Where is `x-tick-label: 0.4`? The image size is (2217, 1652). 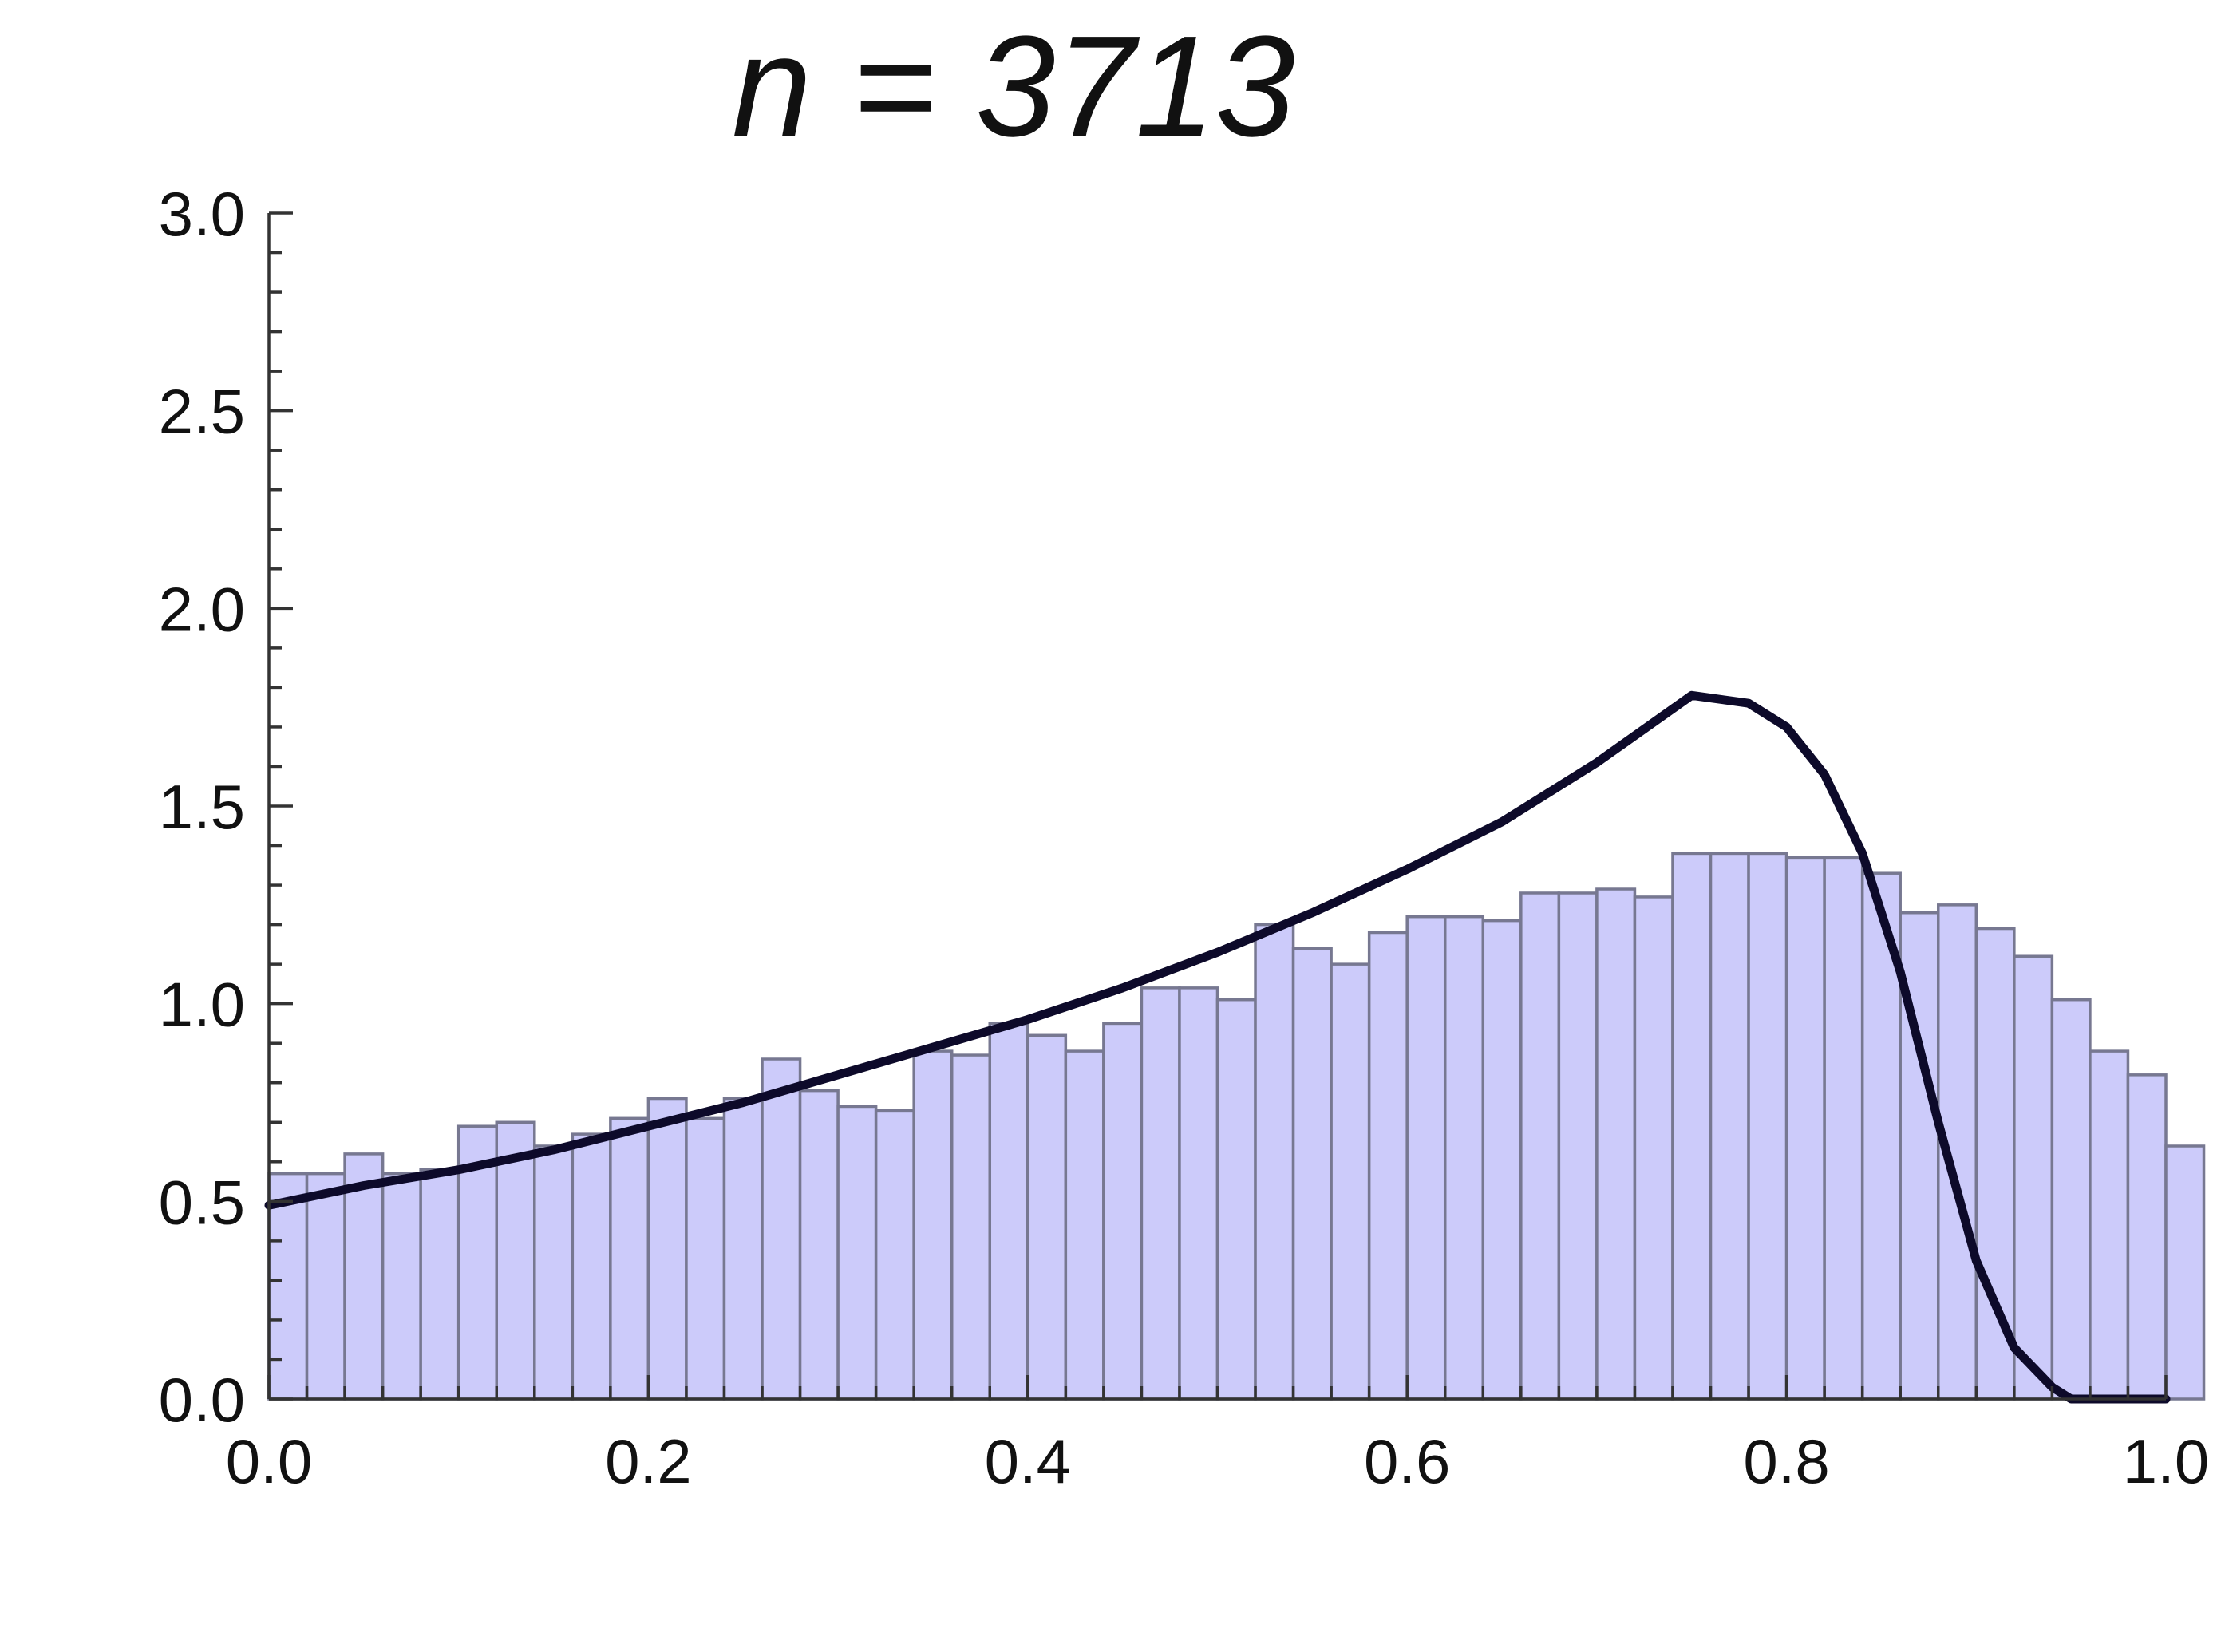 x-tick-label: 0.4 is located at coordinates (1028, 1461).